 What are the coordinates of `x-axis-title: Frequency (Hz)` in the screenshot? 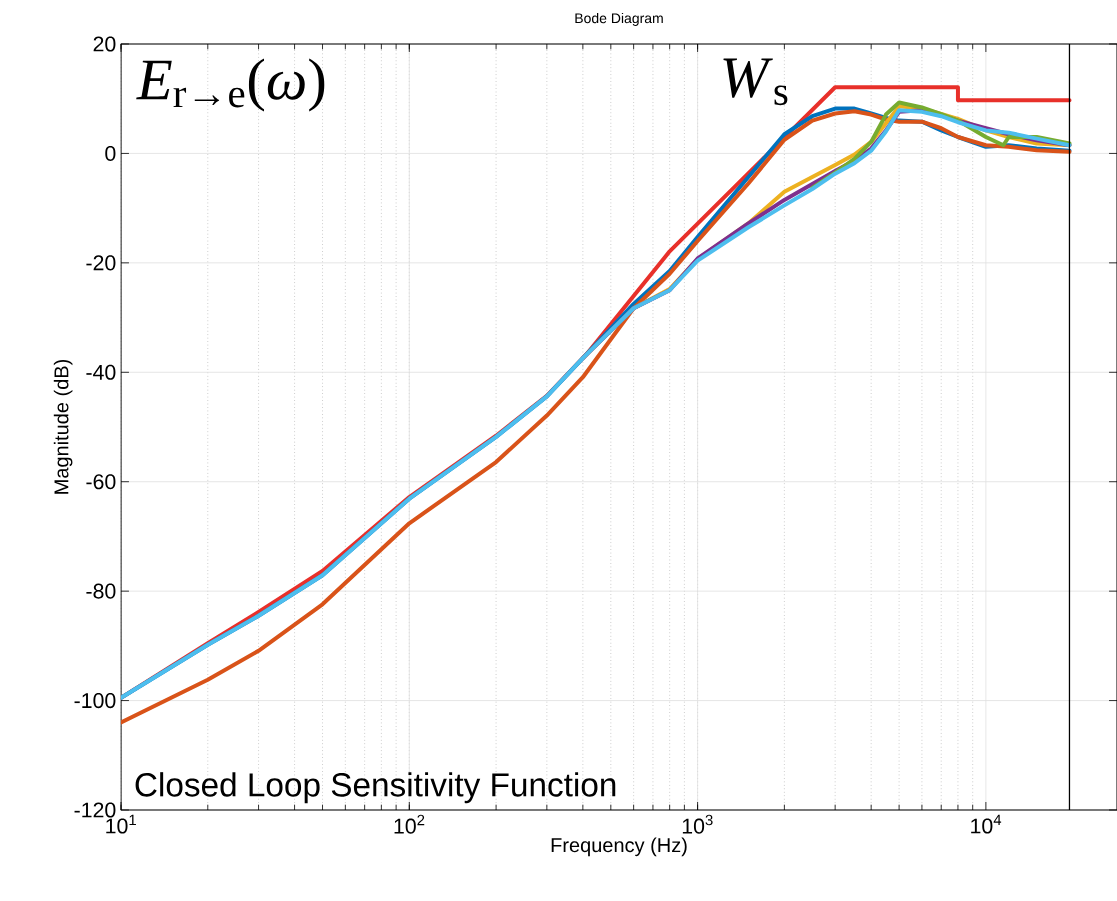 It's located at (619, 847).